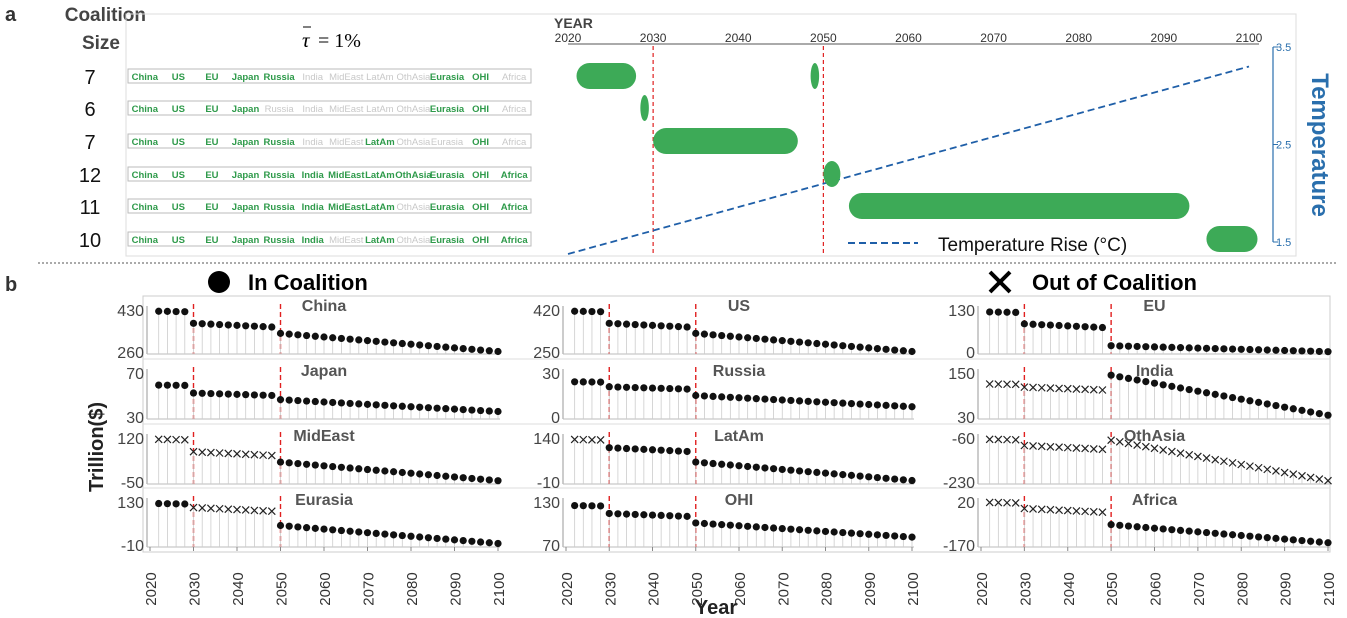 This screenshot has height=618, width=1347. I want to click on x-tick-label: 2060, so click(740, 588).